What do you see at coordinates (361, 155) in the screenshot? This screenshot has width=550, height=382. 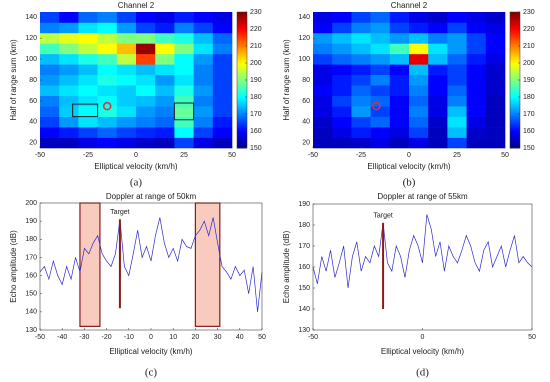 I see `x-tick-label: -25` at bounding box center [361, 155].